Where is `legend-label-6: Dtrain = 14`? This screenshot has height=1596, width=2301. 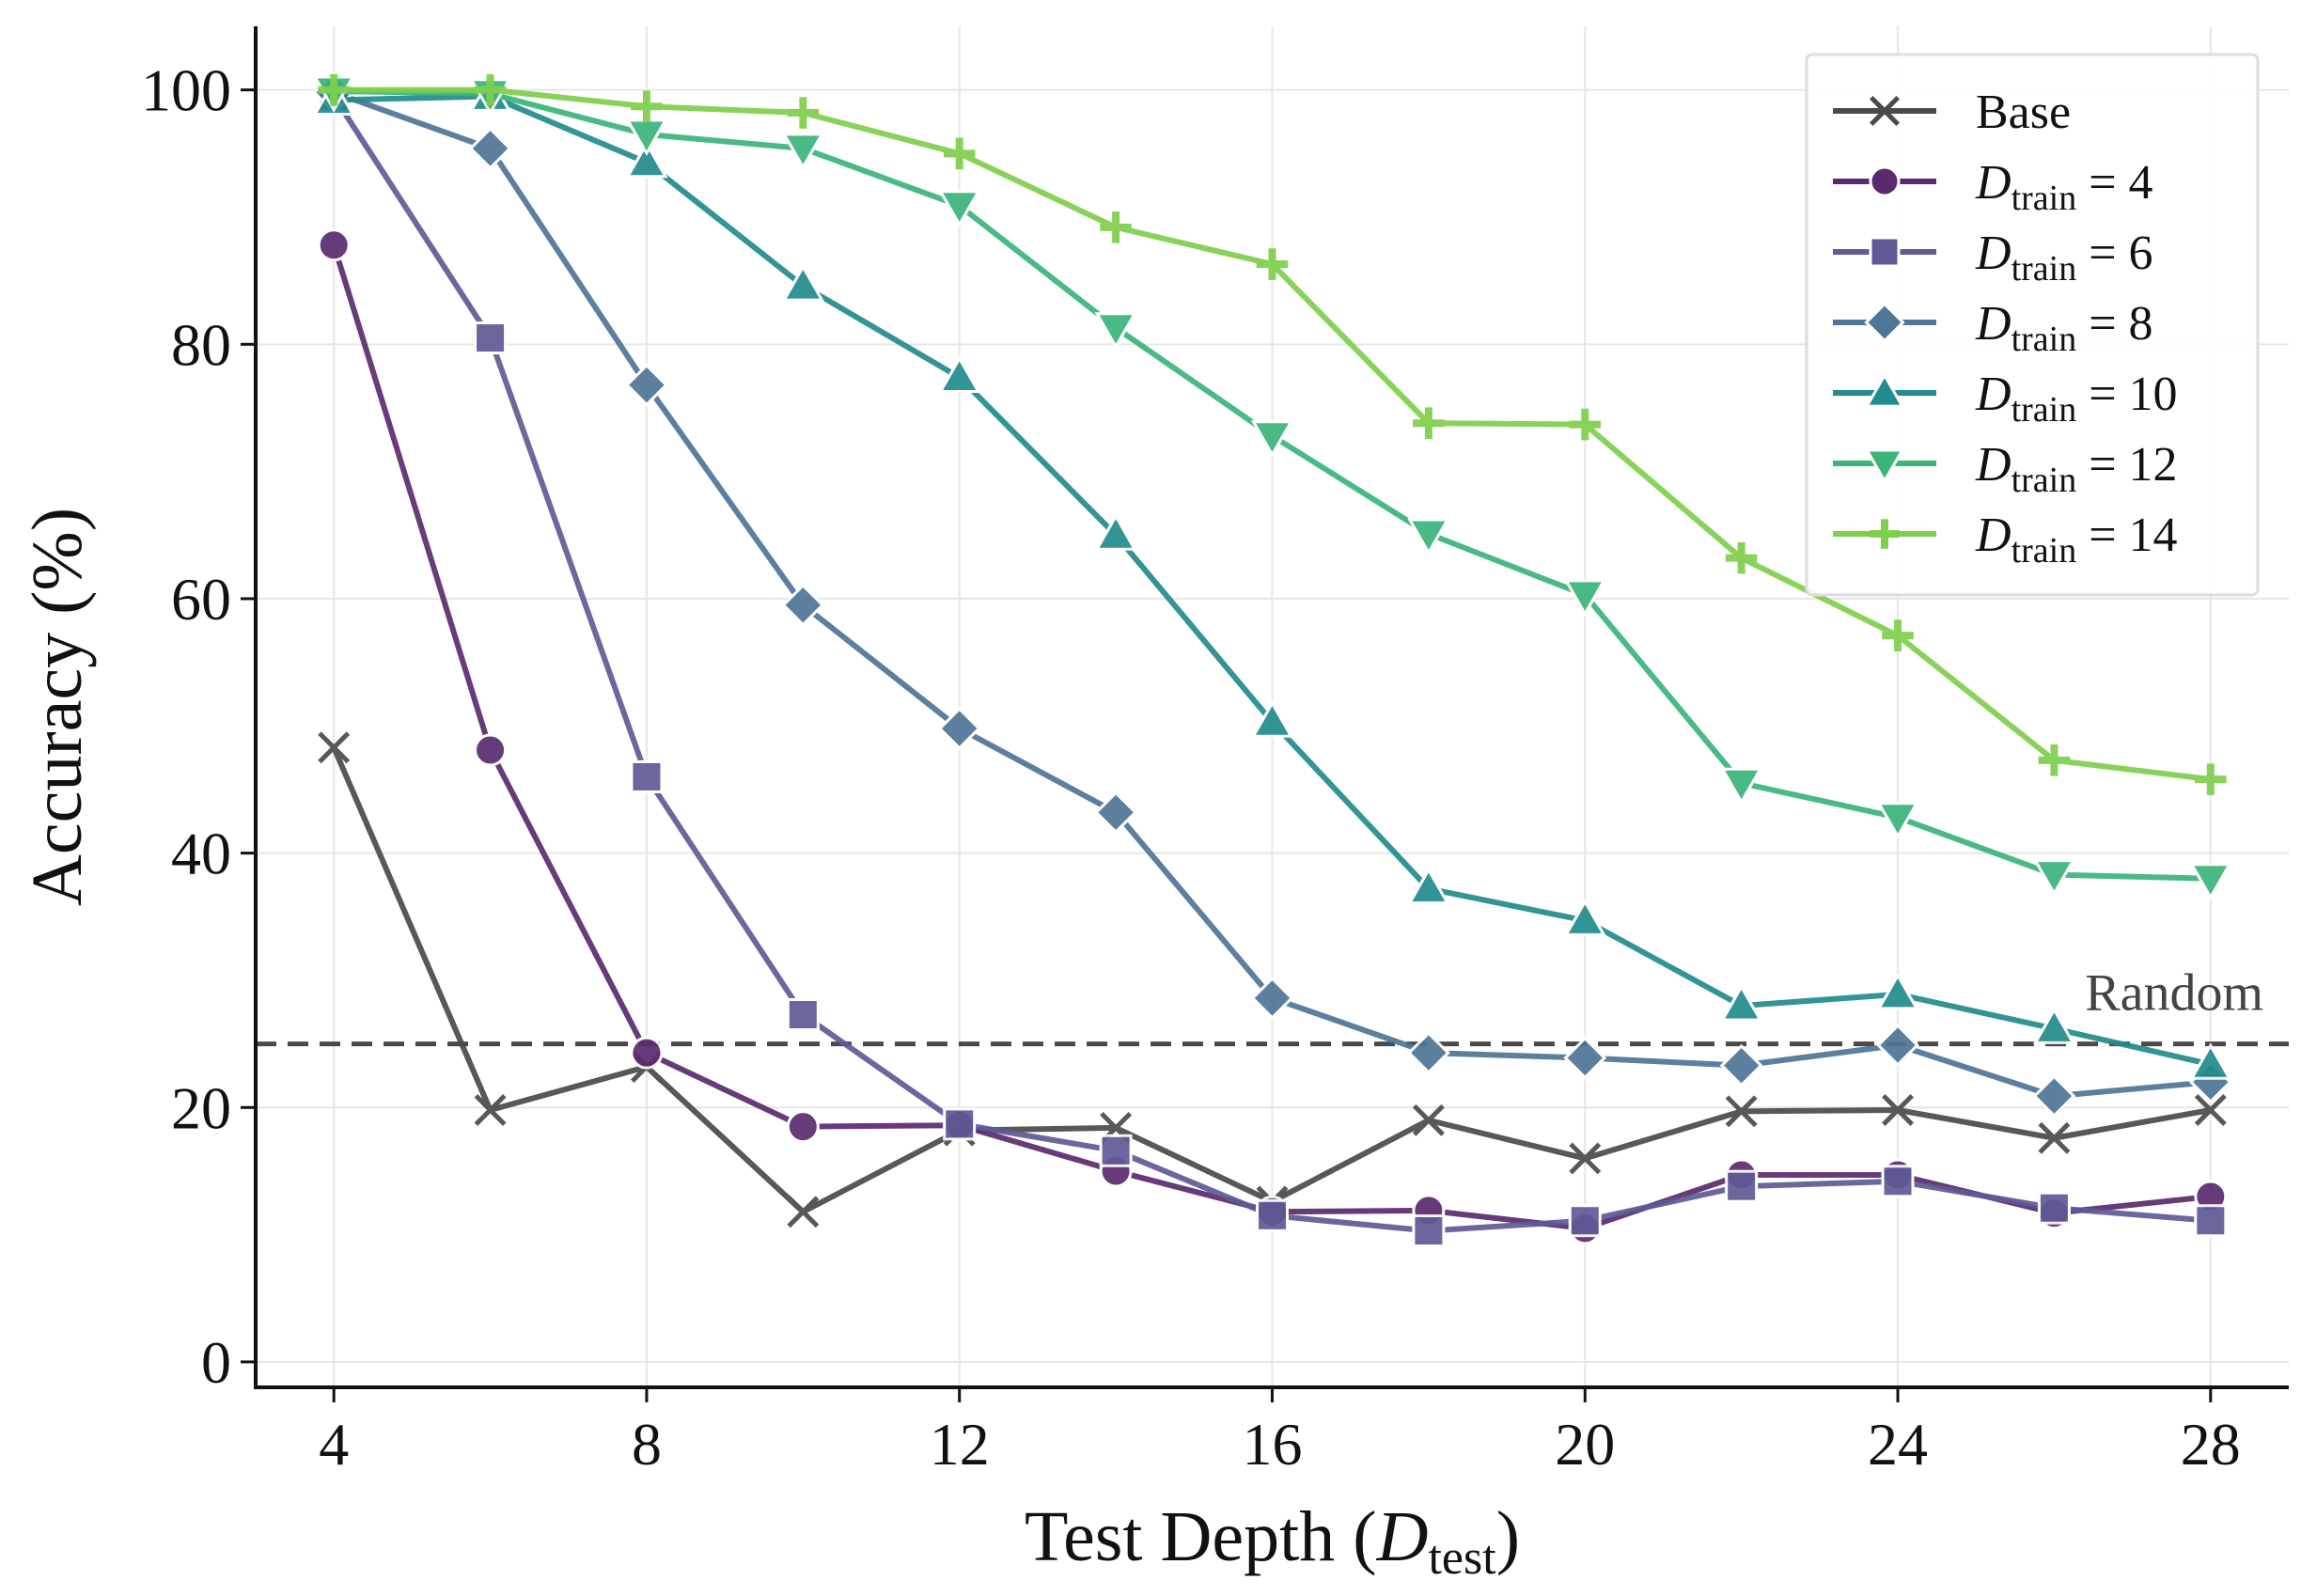 legend-label-6: Dtrain = 14 is located at coordinates (2076, 540).